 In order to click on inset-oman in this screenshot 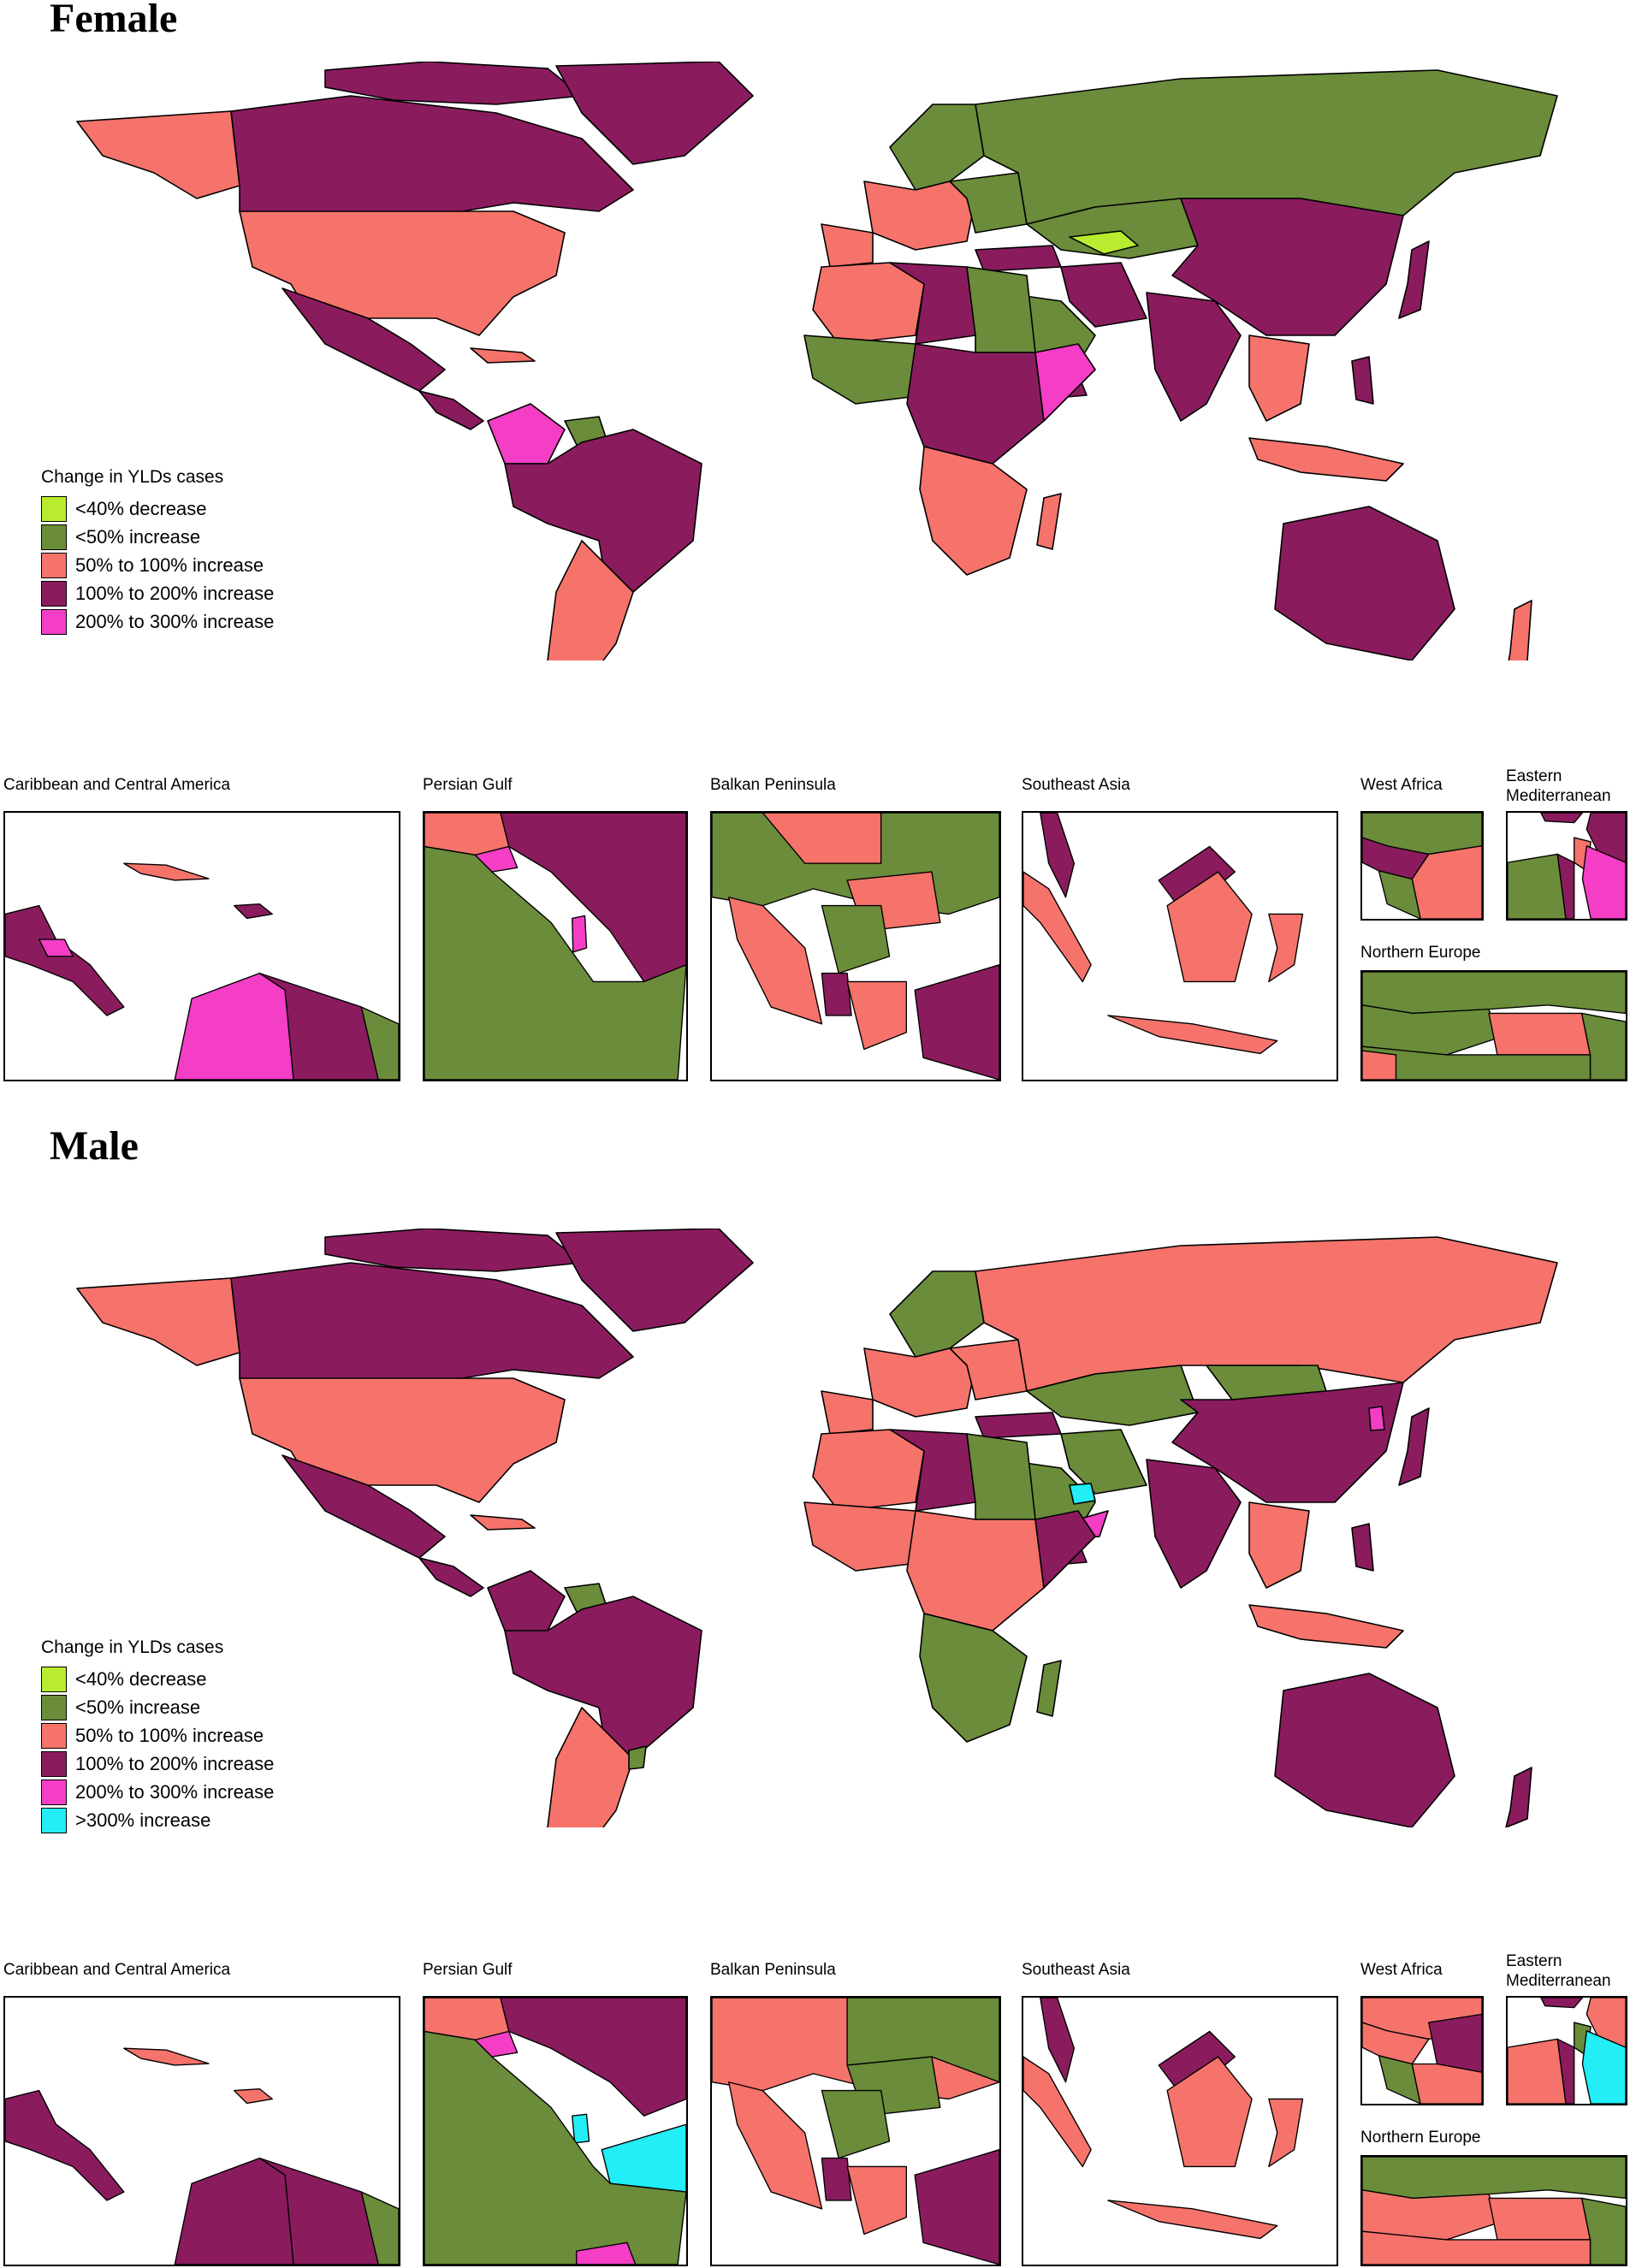, I will do `click(606, 2253)`.